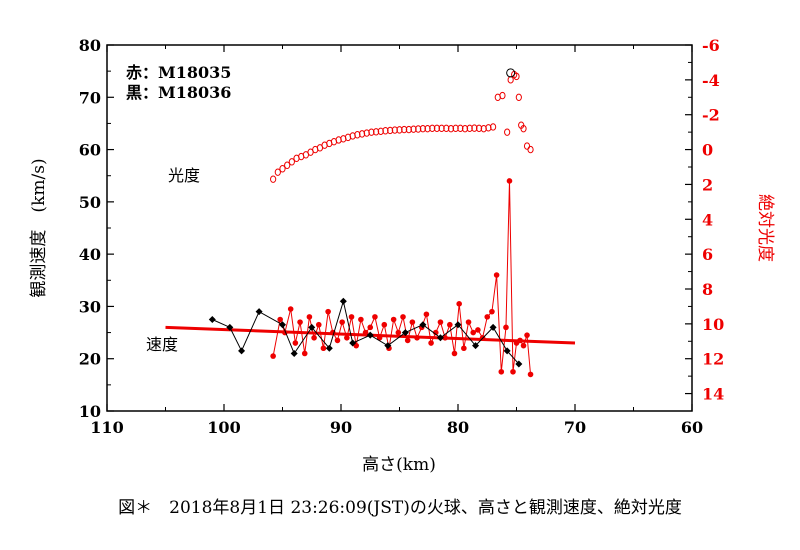 This screenshot has width=800, height=550. I want to click on x-tick-label: 60, so click(692, 427).